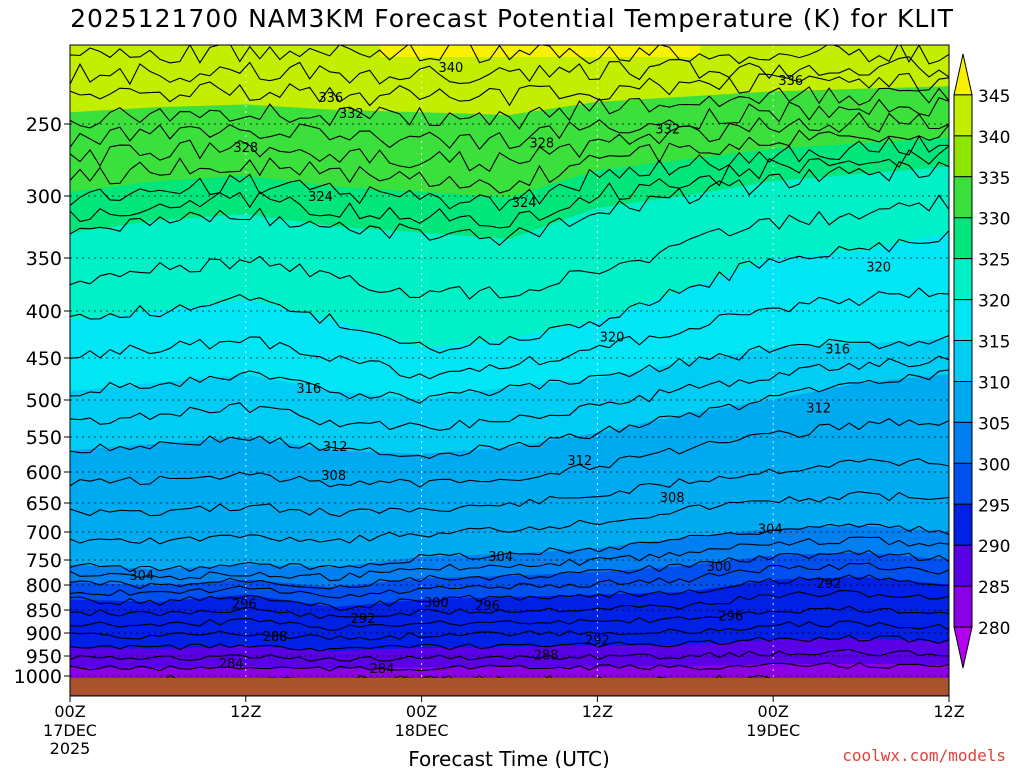 The height and width of the screenshot is (768, 1024). What do you see at coordinates (994, 588) in the screenshot?
I see `colorbar-label-285: 285` at bounding box center [994, 588].